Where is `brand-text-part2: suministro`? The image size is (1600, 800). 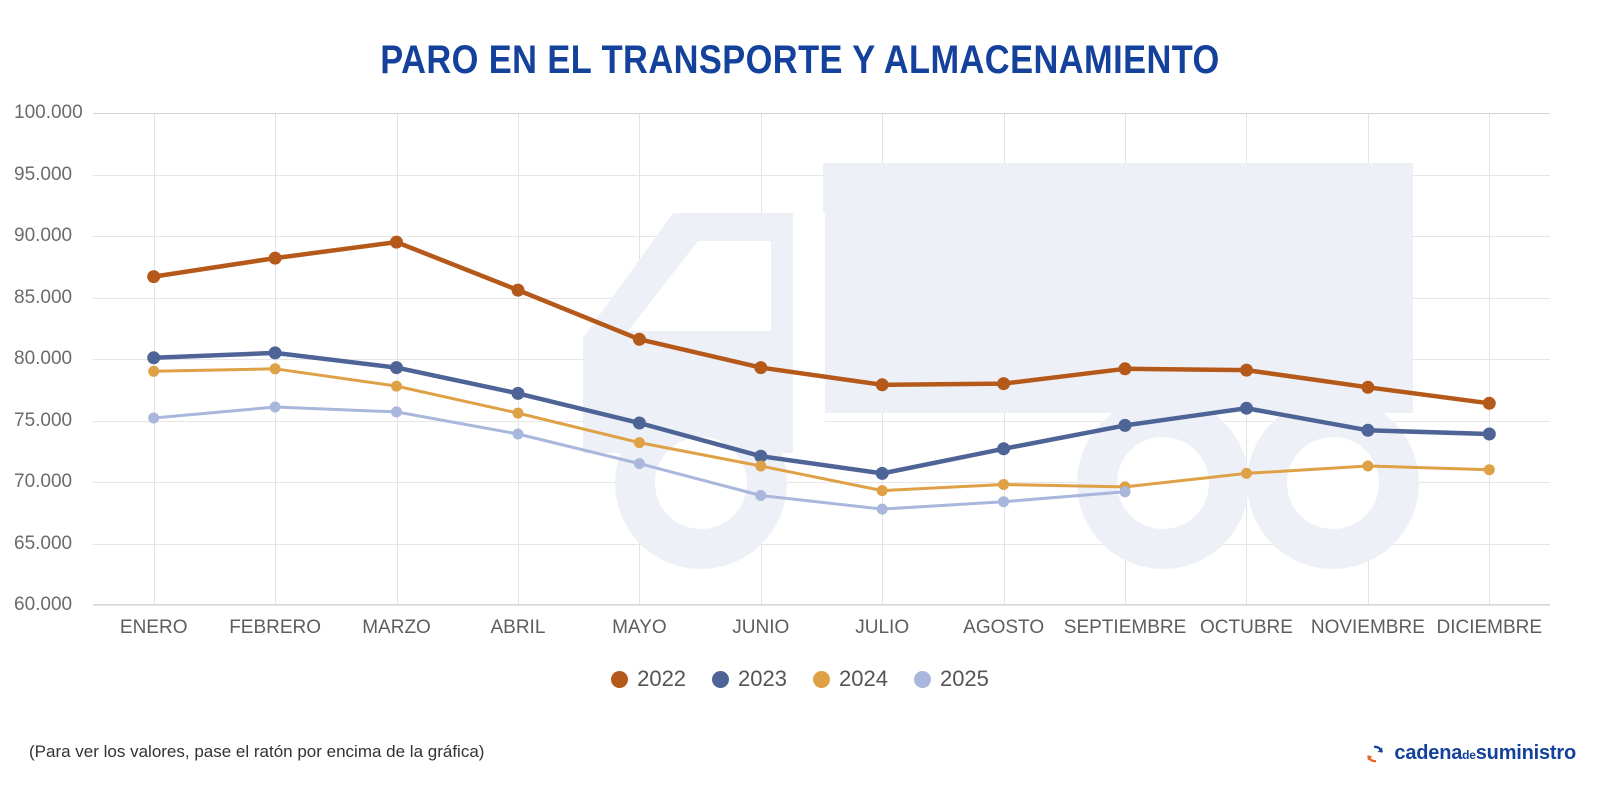
brand-text-part2: suministro is located at coordinates (1525, 753).